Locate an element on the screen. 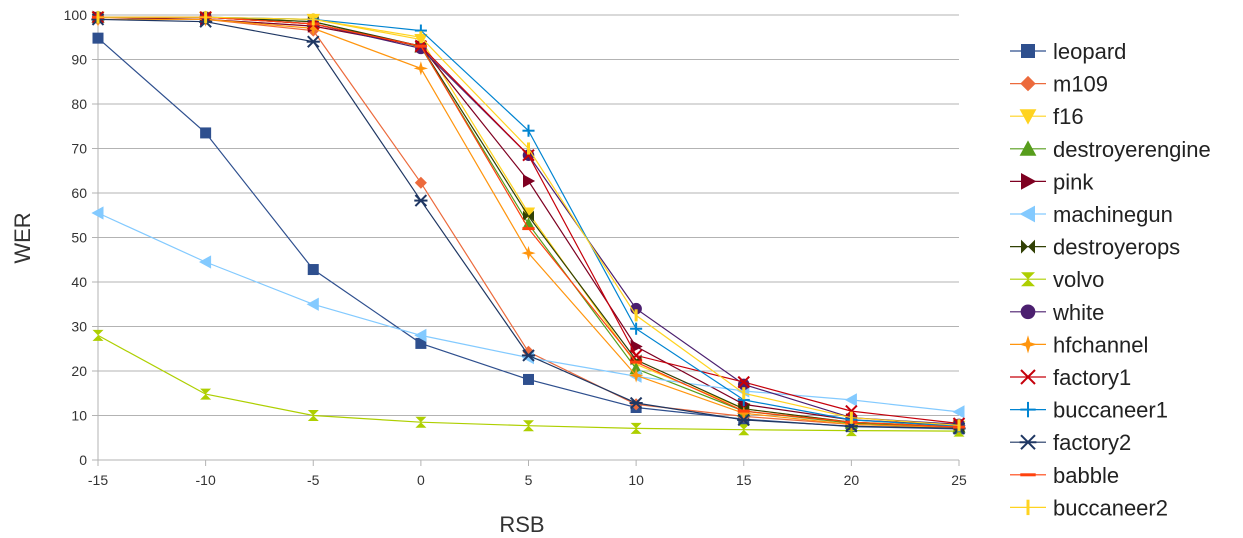 Image resolution: width=1243 pixels, height=538 pixels. x-tick-label: -5 is located at coordinates (313, 480).